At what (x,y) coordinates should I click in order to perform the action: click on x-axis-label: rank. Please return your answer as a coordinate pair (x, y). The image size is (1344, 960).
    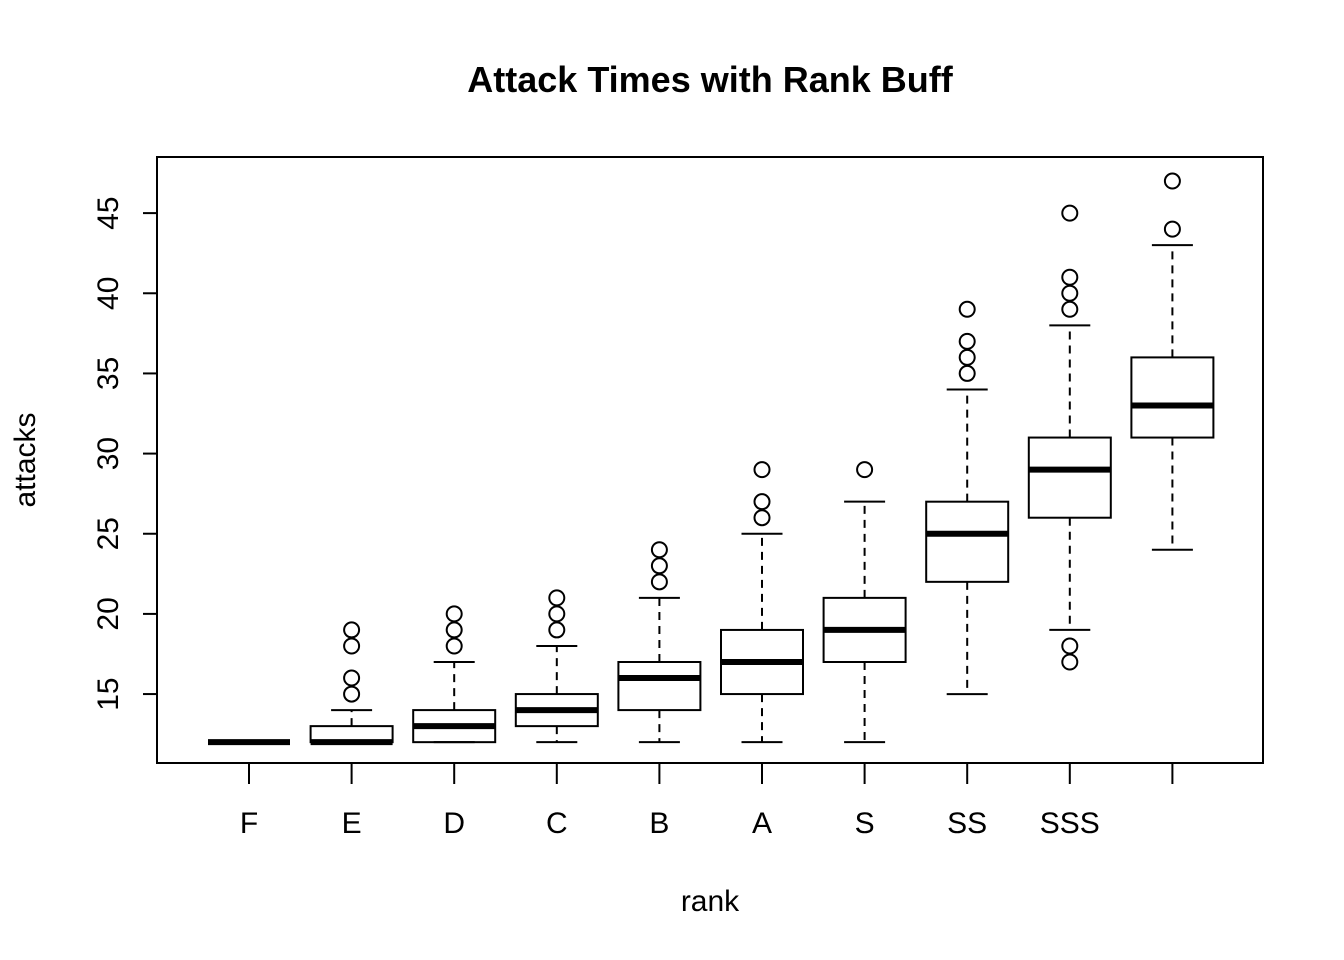
    Looking at the image, I should click on (710, 901).